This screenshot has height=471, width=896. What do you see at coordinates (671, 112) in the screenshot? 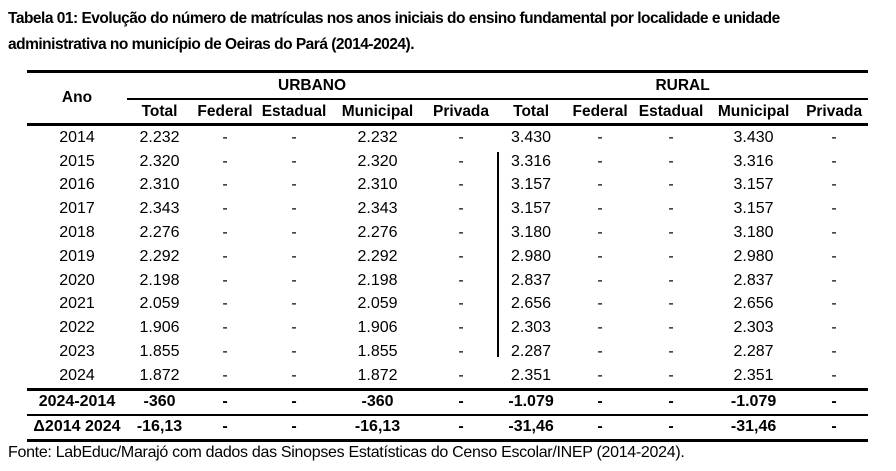
I see `subheader-rural-estadual: Estadual` at bounding box center [671, 112].